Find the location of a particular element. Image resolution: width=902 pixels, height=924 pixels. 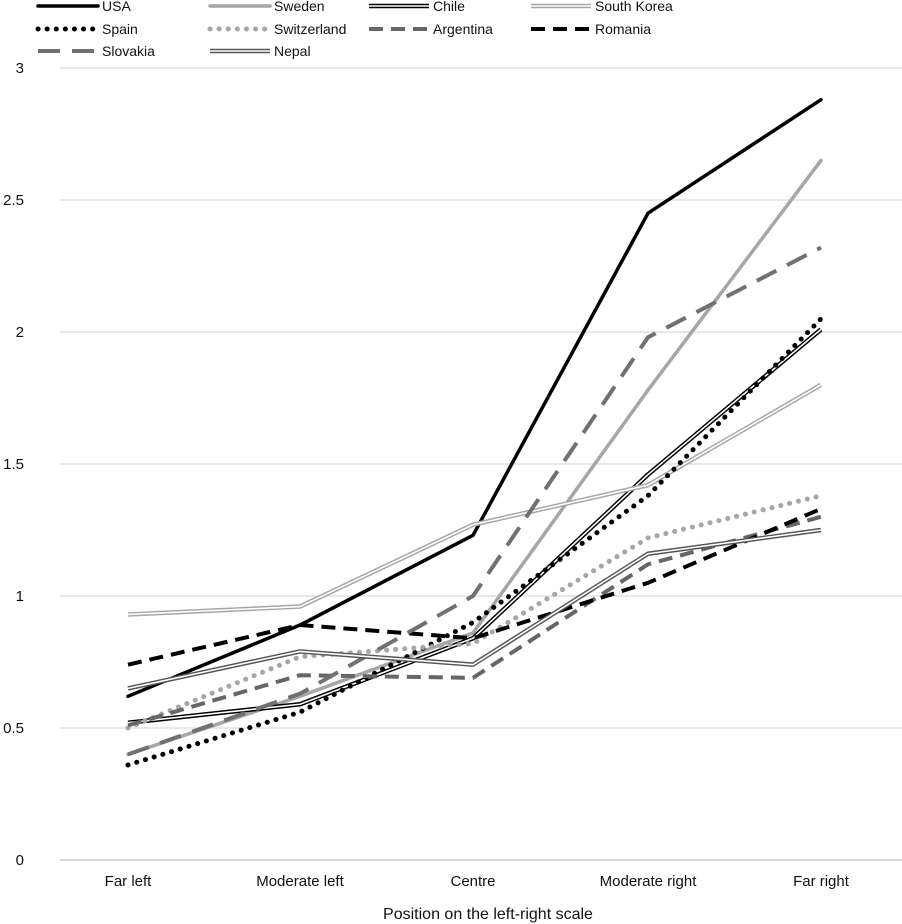

legend-item-south-korea: South Korea is located at coordinates (602, 7).